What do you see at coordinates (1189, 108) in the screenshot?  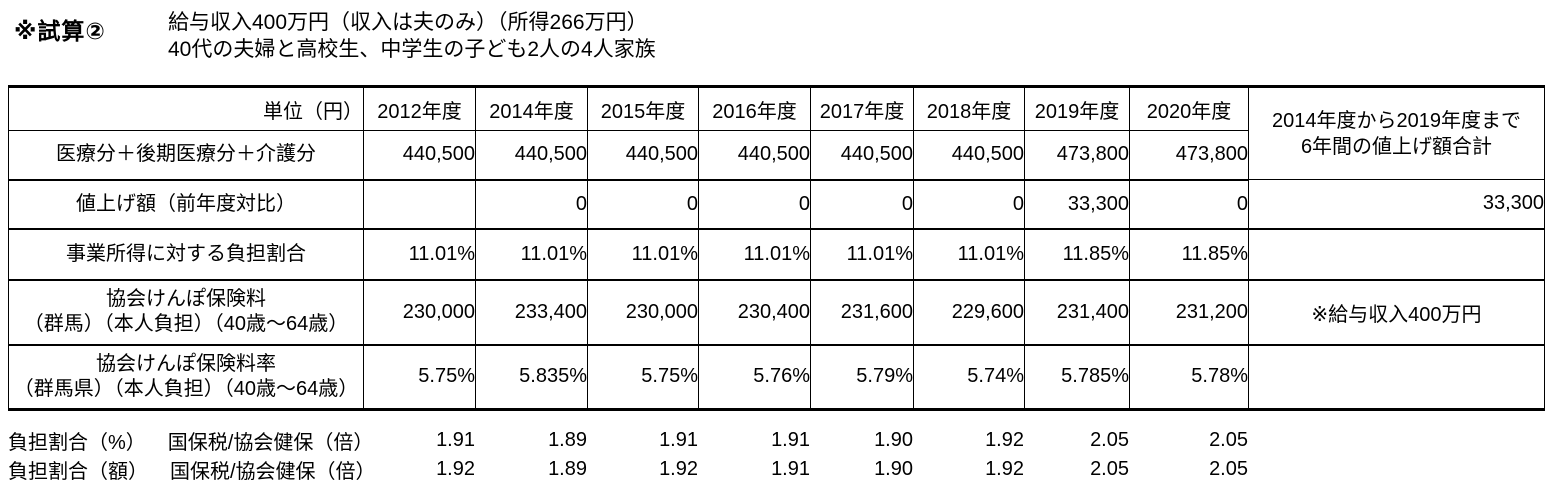 I see `year-header-2020: 2020年度` at bounding box center [1189, 108].